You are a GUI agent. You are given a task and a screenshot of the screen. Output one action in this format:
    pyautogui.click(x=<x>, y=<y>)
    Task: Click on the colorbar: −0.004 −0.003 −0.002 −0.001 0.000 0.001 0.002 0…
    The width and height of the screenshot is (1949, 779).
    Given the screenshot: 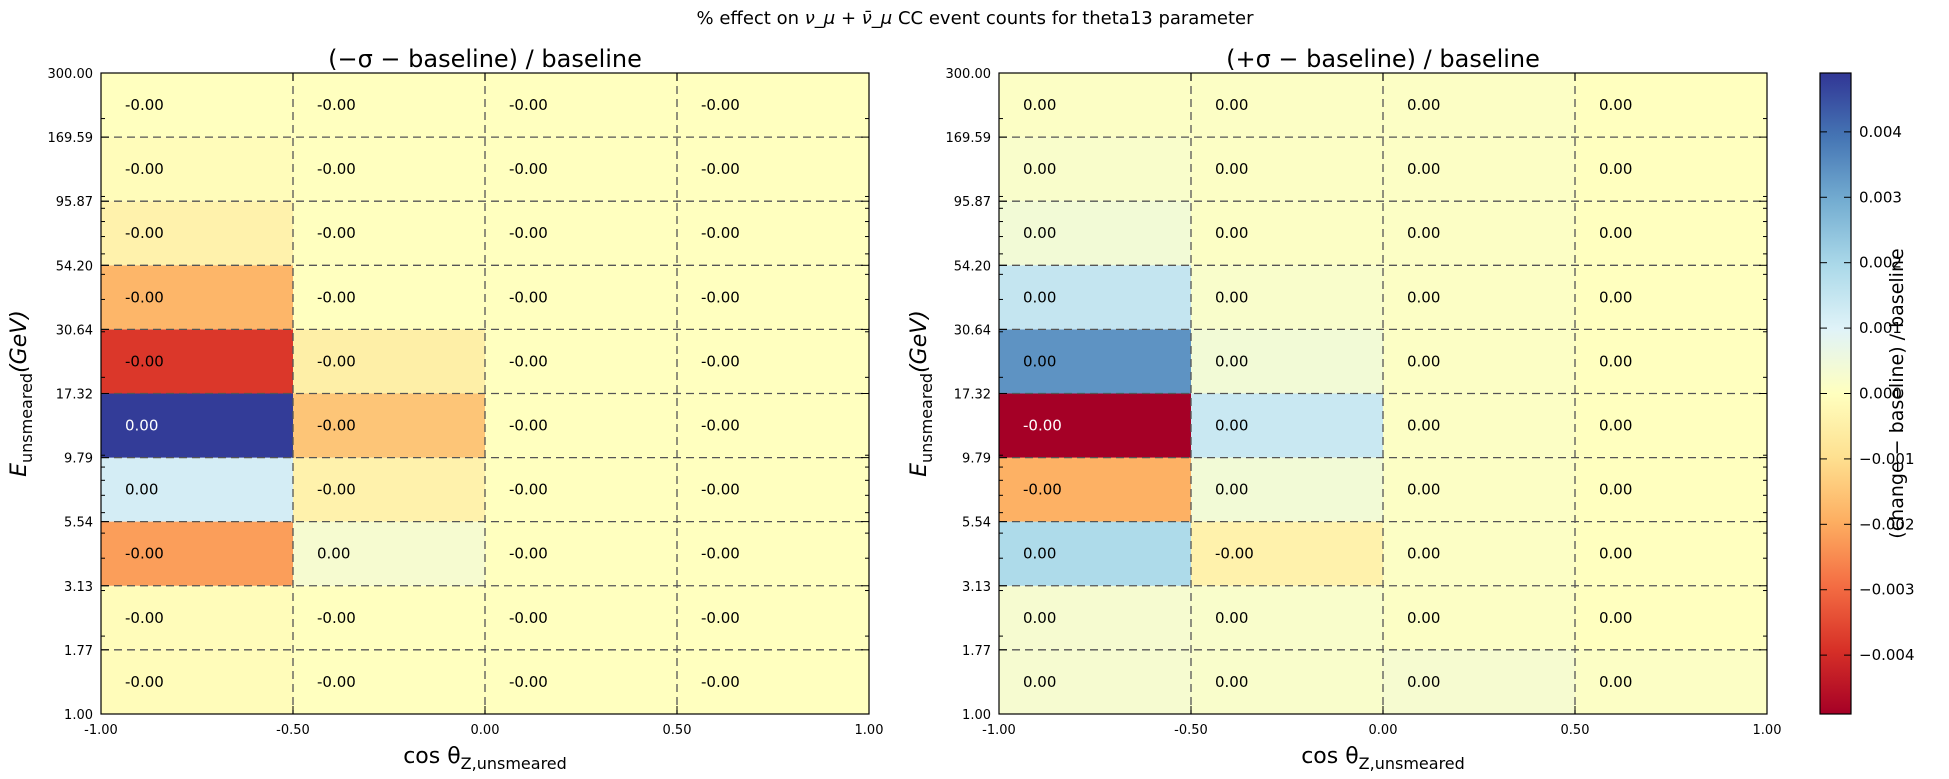 What is the action you would take?
    pyautogui.click(x=1867, y=393)
    